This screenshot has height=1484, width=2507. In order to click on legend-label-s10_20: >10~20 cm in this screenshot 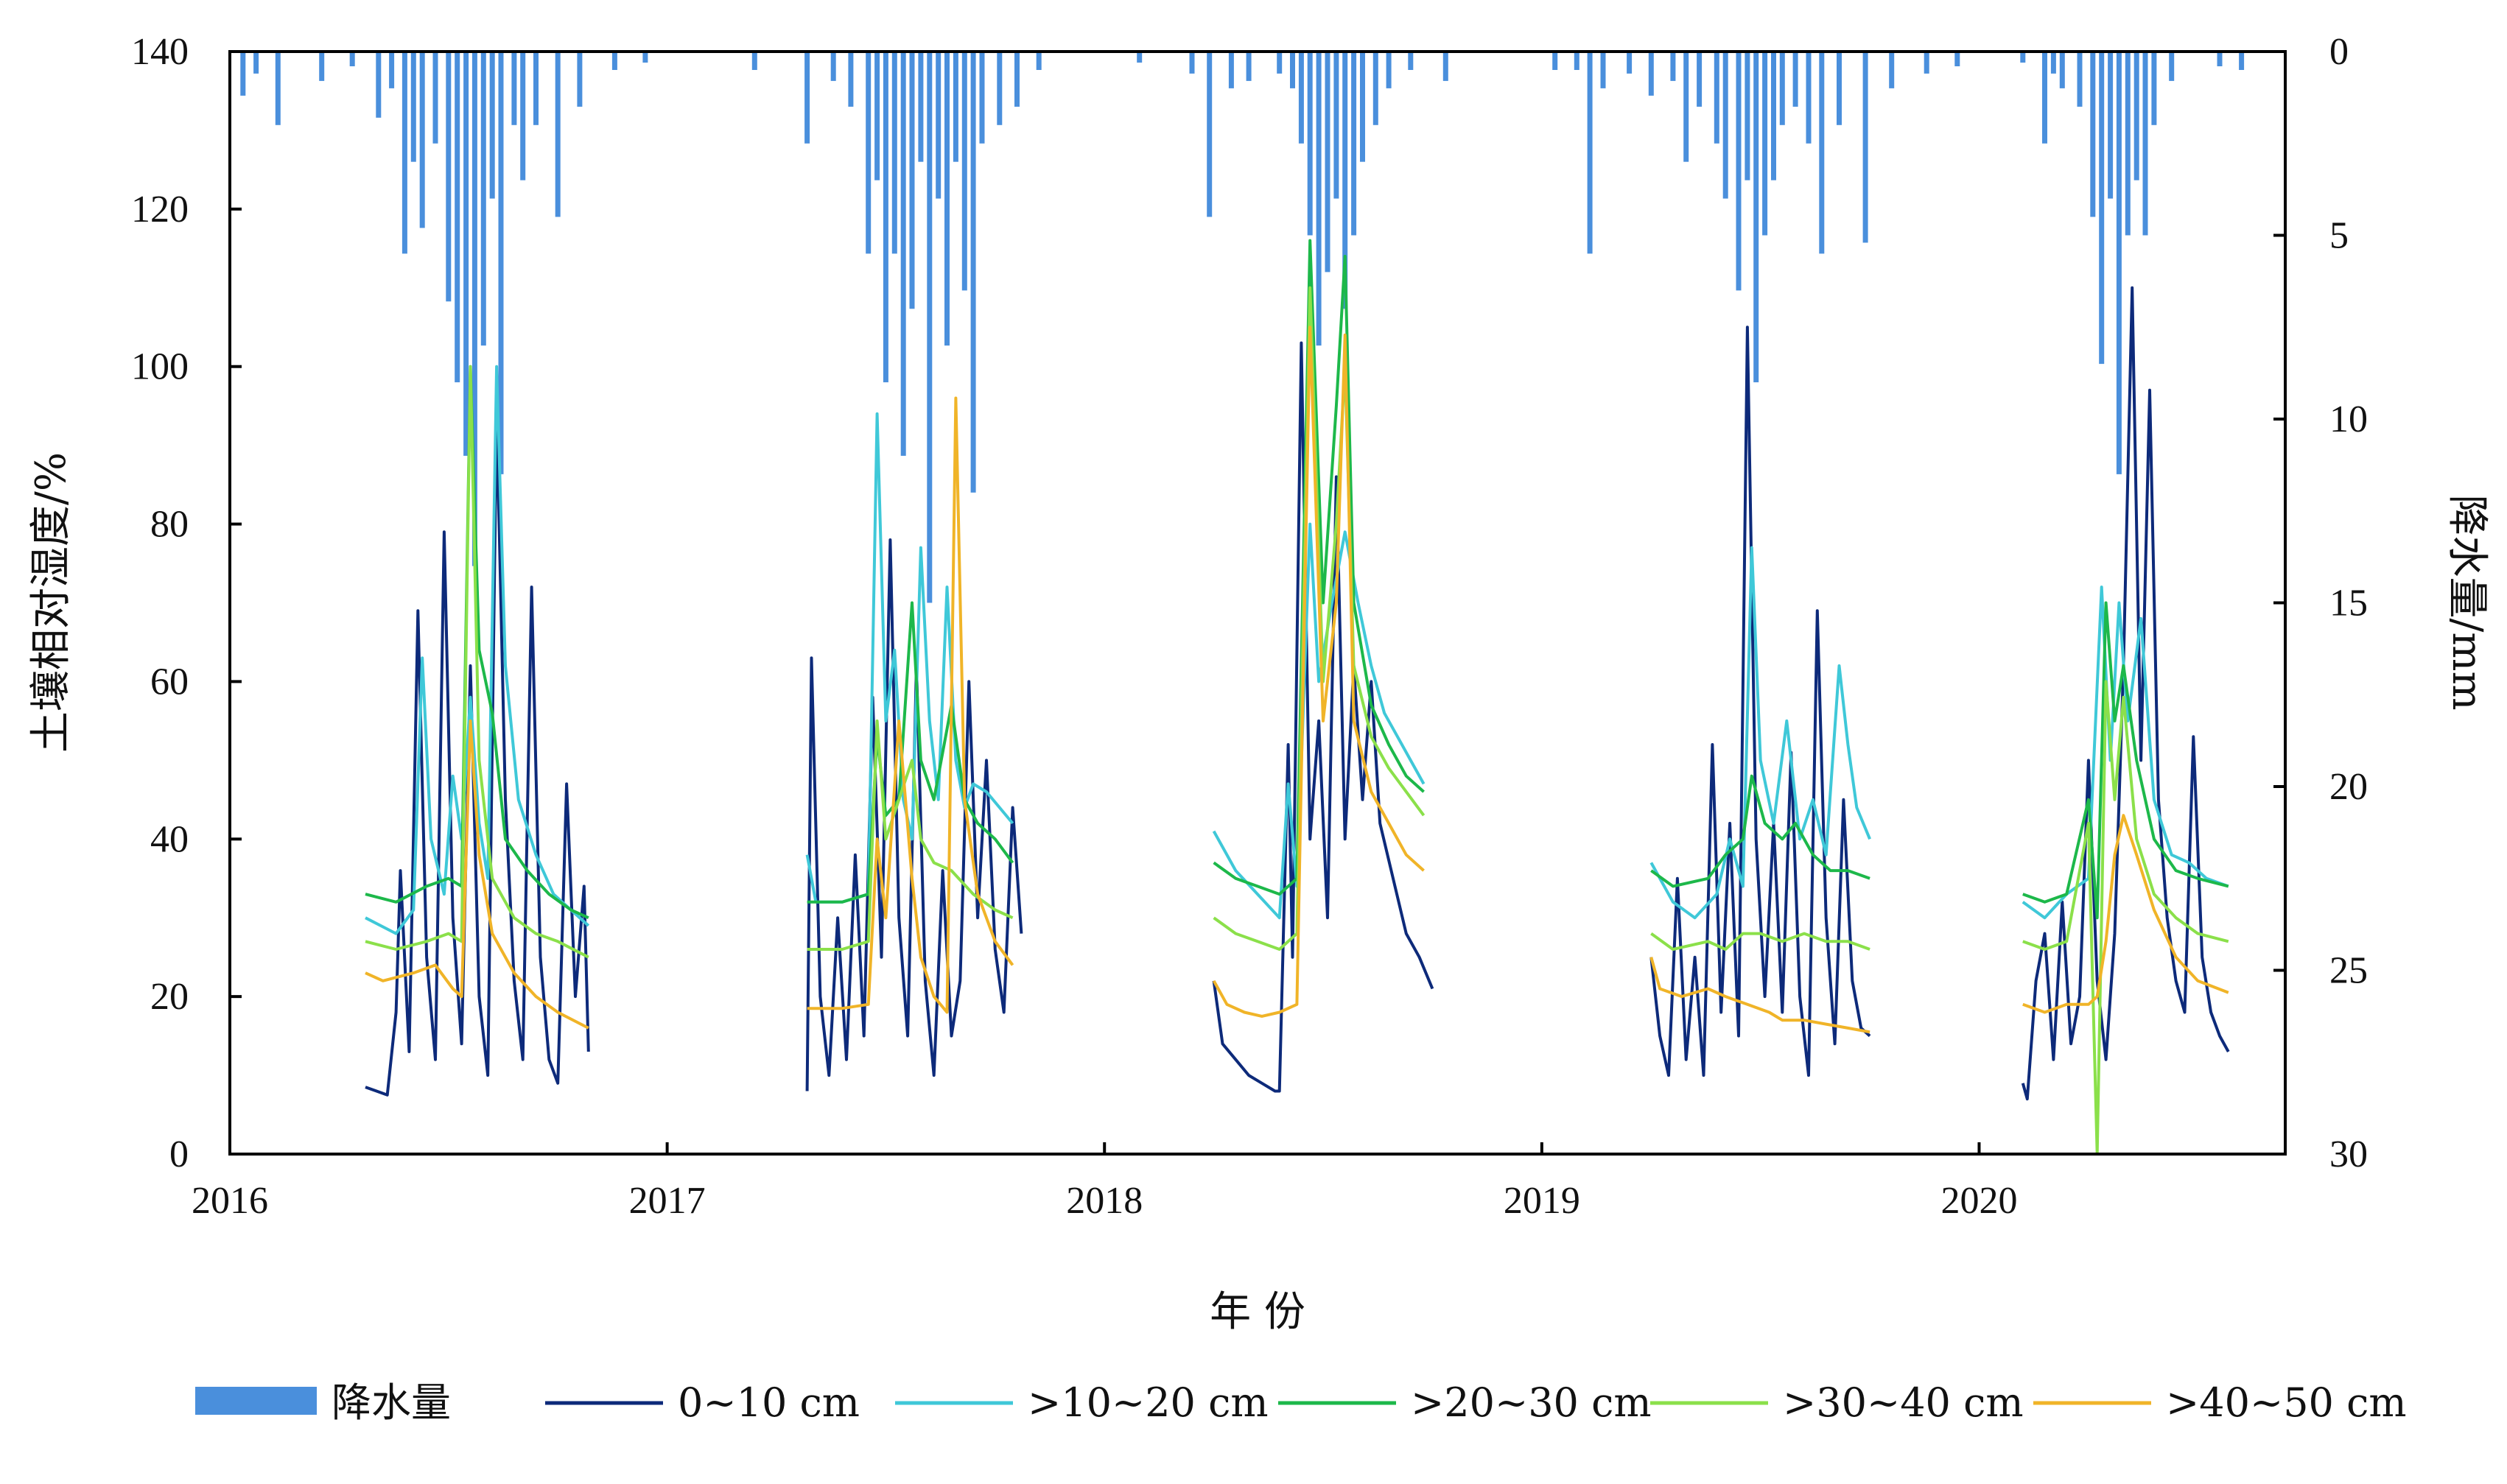, I will do `click(1148, 1403)`.